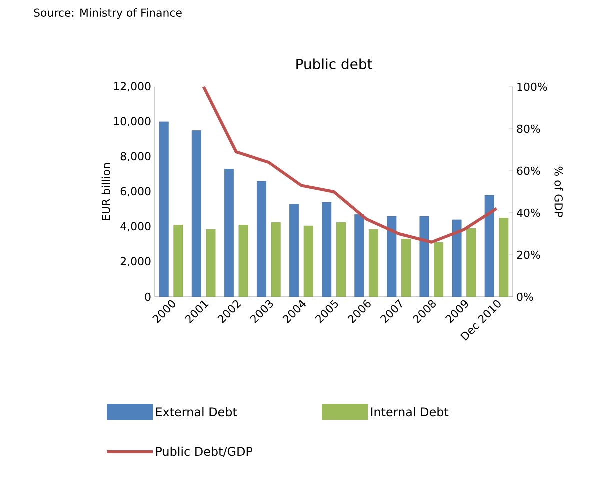 This screenshot has height=477, width=611. Describe the element at coordinates (410, 412) in the screenshot. I see `legend-label: Internal Debt` at that location.